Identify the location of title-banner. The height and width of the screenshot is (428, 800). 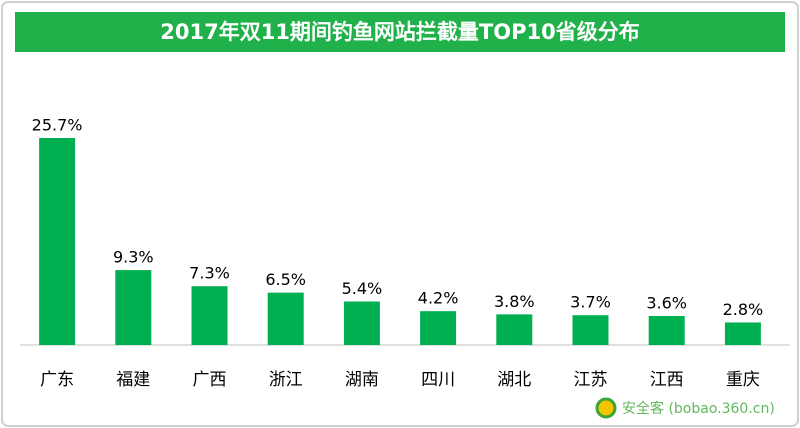
(400, 32).